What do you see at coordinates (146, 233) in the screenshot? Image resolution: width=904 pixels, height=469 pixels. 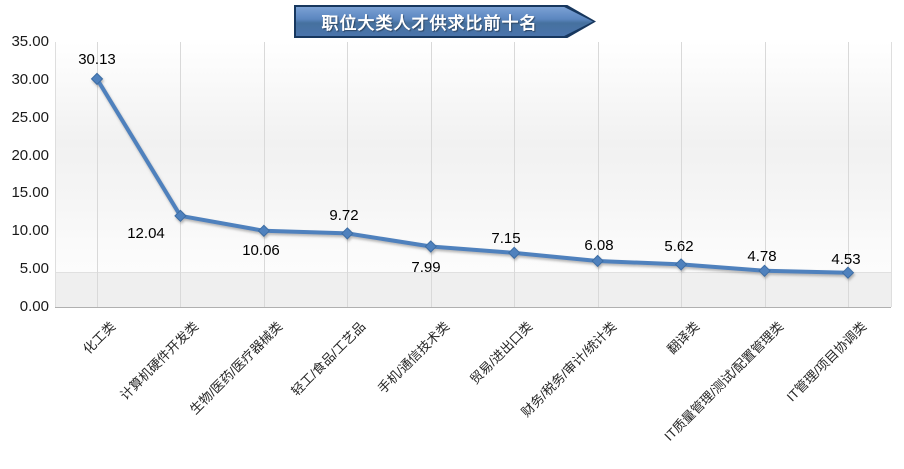 I see `data-point-value-label: 12.04` at bounding box center [146, 233].